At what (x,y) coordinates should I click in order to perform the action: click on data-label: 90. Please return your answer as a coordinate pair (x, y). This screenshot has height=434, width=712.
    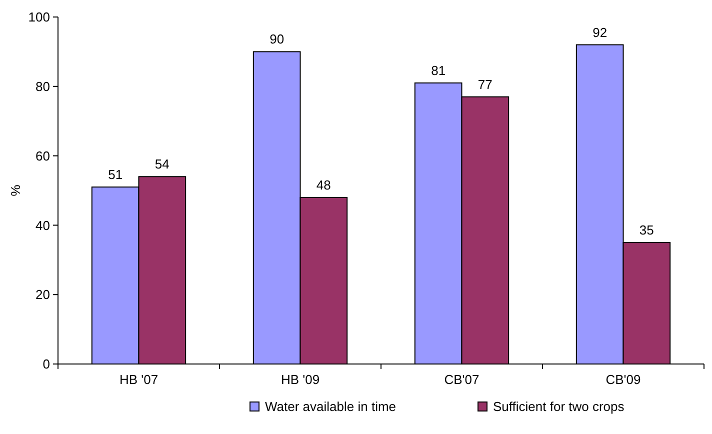
    Looking at the image, I should click on (277, 39).